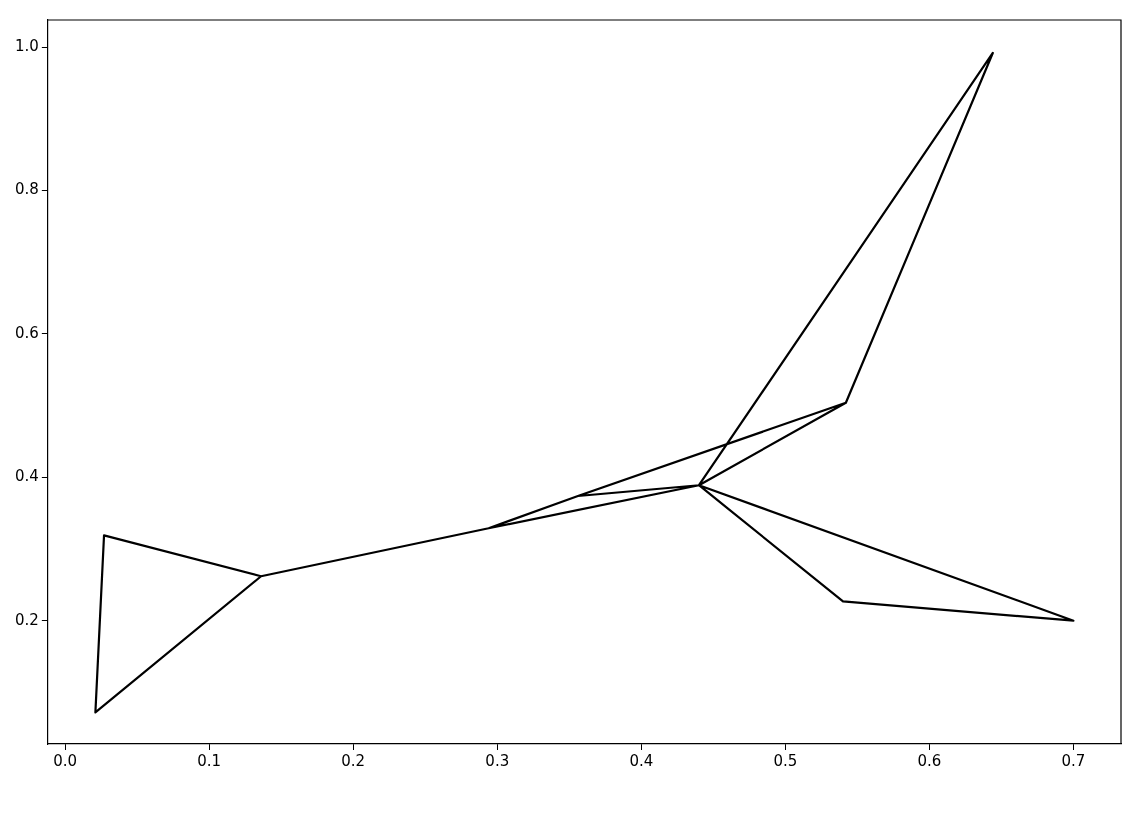 Image resolution: width=1141 pixels, height=822 pixels. I want to click on x-tick-label: 0.6, so click(929, 760).